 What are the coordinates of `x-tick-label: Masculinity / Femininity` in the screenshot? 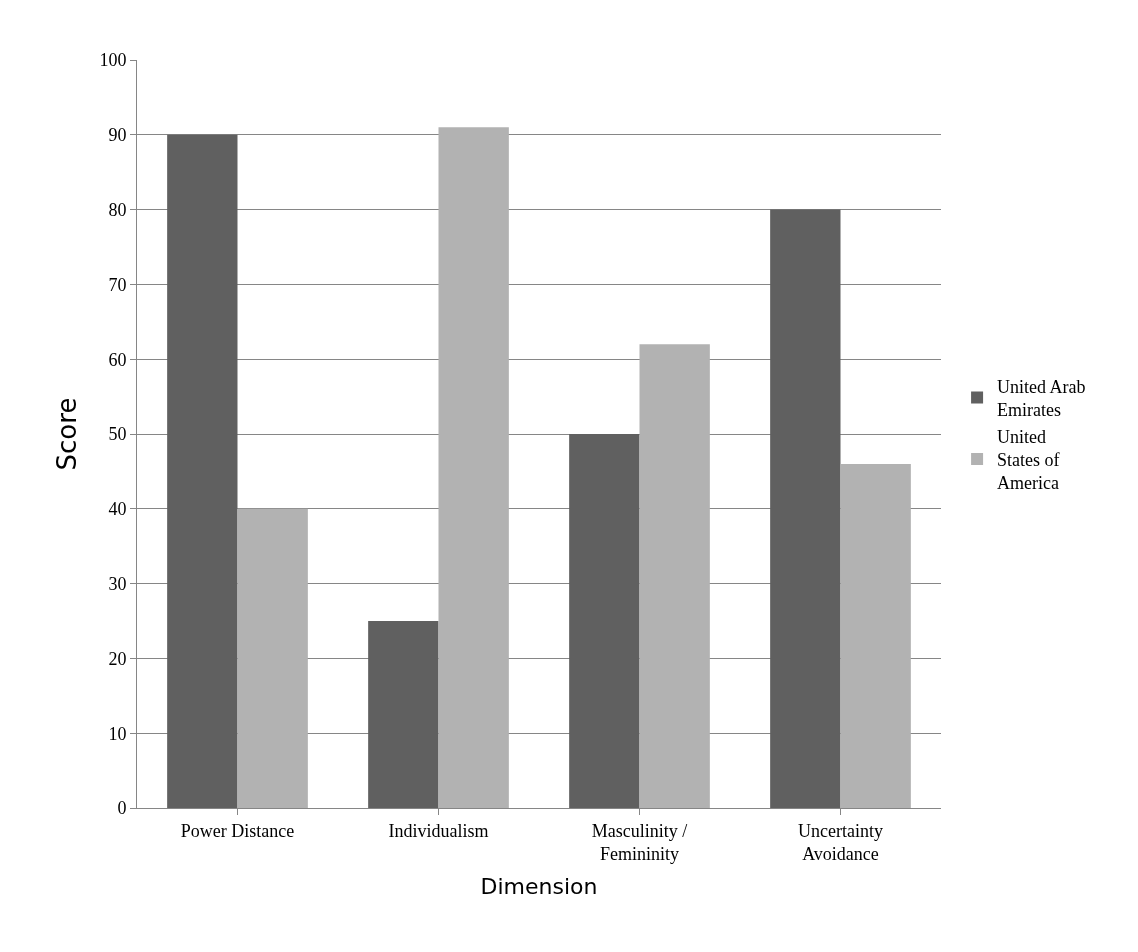 It's located at (639, 842).